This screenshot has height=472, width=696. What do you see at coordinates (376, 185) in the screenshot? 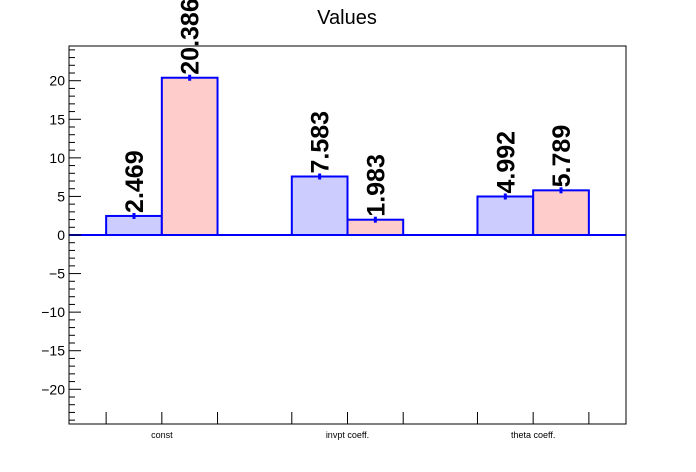
I see `data-label: 1.983` at bounding box center [376, 185].